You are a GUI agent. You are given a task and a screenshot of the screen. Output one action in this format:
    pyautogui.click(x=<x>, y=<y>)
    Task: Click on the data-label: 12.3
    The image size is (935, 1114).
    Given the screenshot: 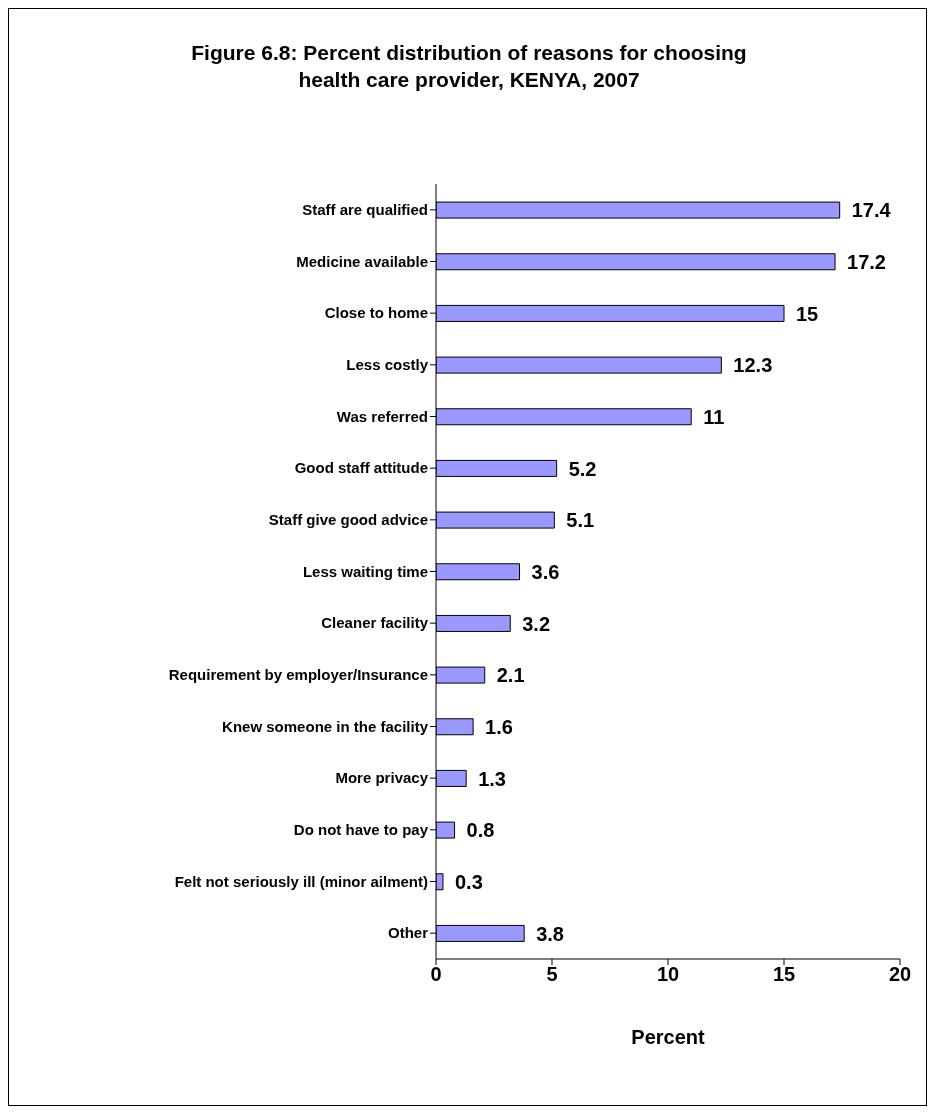 What is the action you would take?
    pyautogui.click(x=753, y=365)
    